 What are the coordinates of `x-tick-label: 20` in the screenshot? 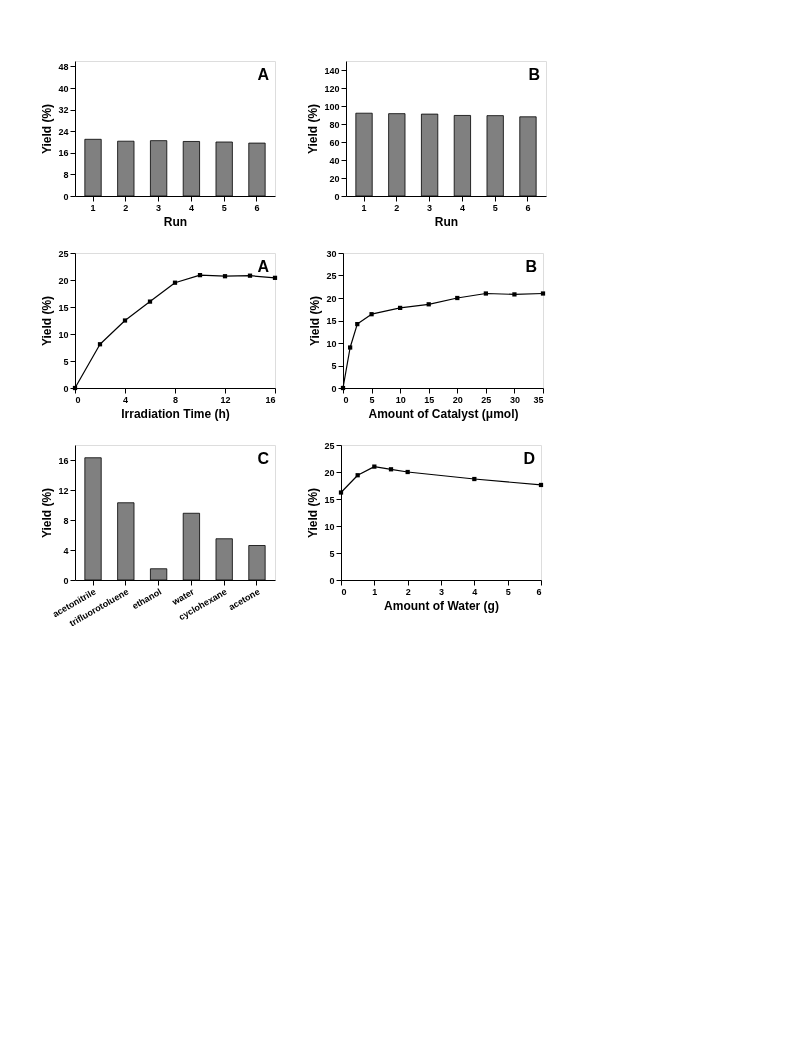 It's located at (457, 399).